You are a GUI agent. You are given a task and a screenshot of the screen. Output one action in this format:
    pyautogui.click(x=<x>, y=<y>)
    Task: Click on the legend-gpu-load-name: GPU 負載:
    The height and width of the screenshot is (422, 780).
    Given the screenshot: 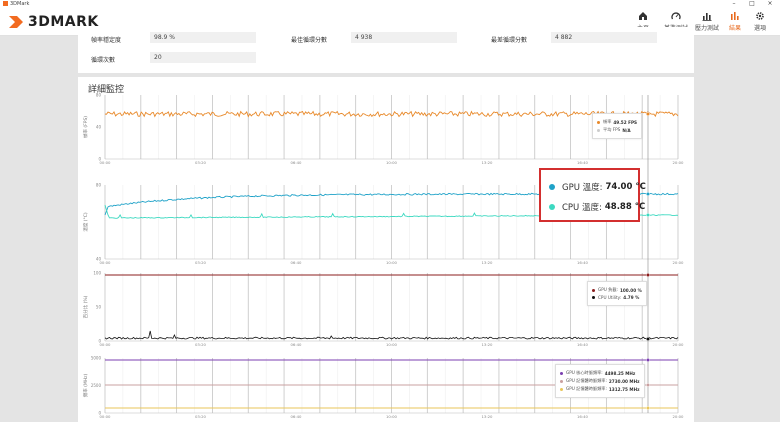 What is the action you would take?
    pyautogui.click(x=608, y=289)
    